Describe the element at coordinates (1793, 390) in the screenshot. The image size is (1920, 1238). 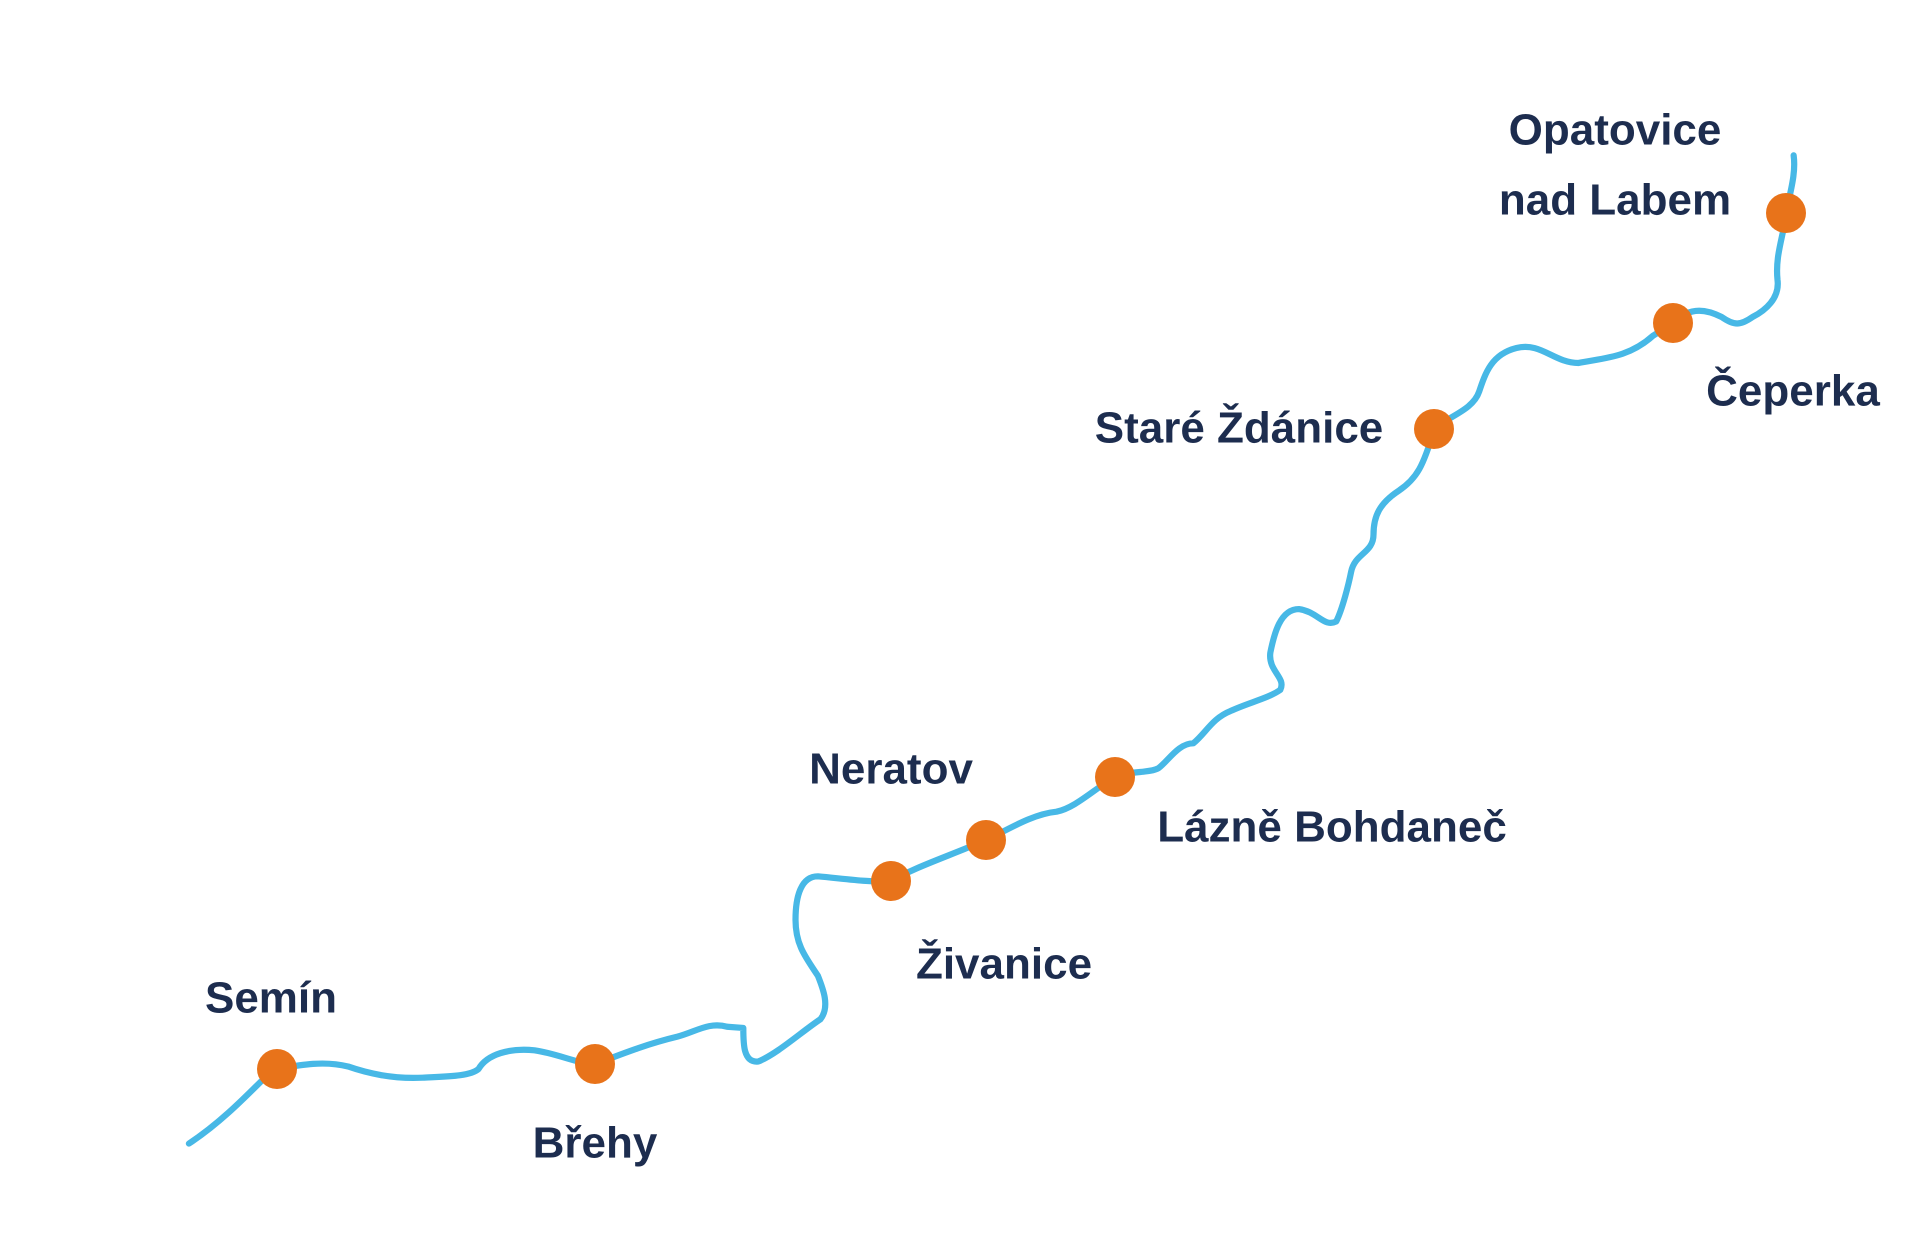
I see `place-label: Čeperka` at that location.